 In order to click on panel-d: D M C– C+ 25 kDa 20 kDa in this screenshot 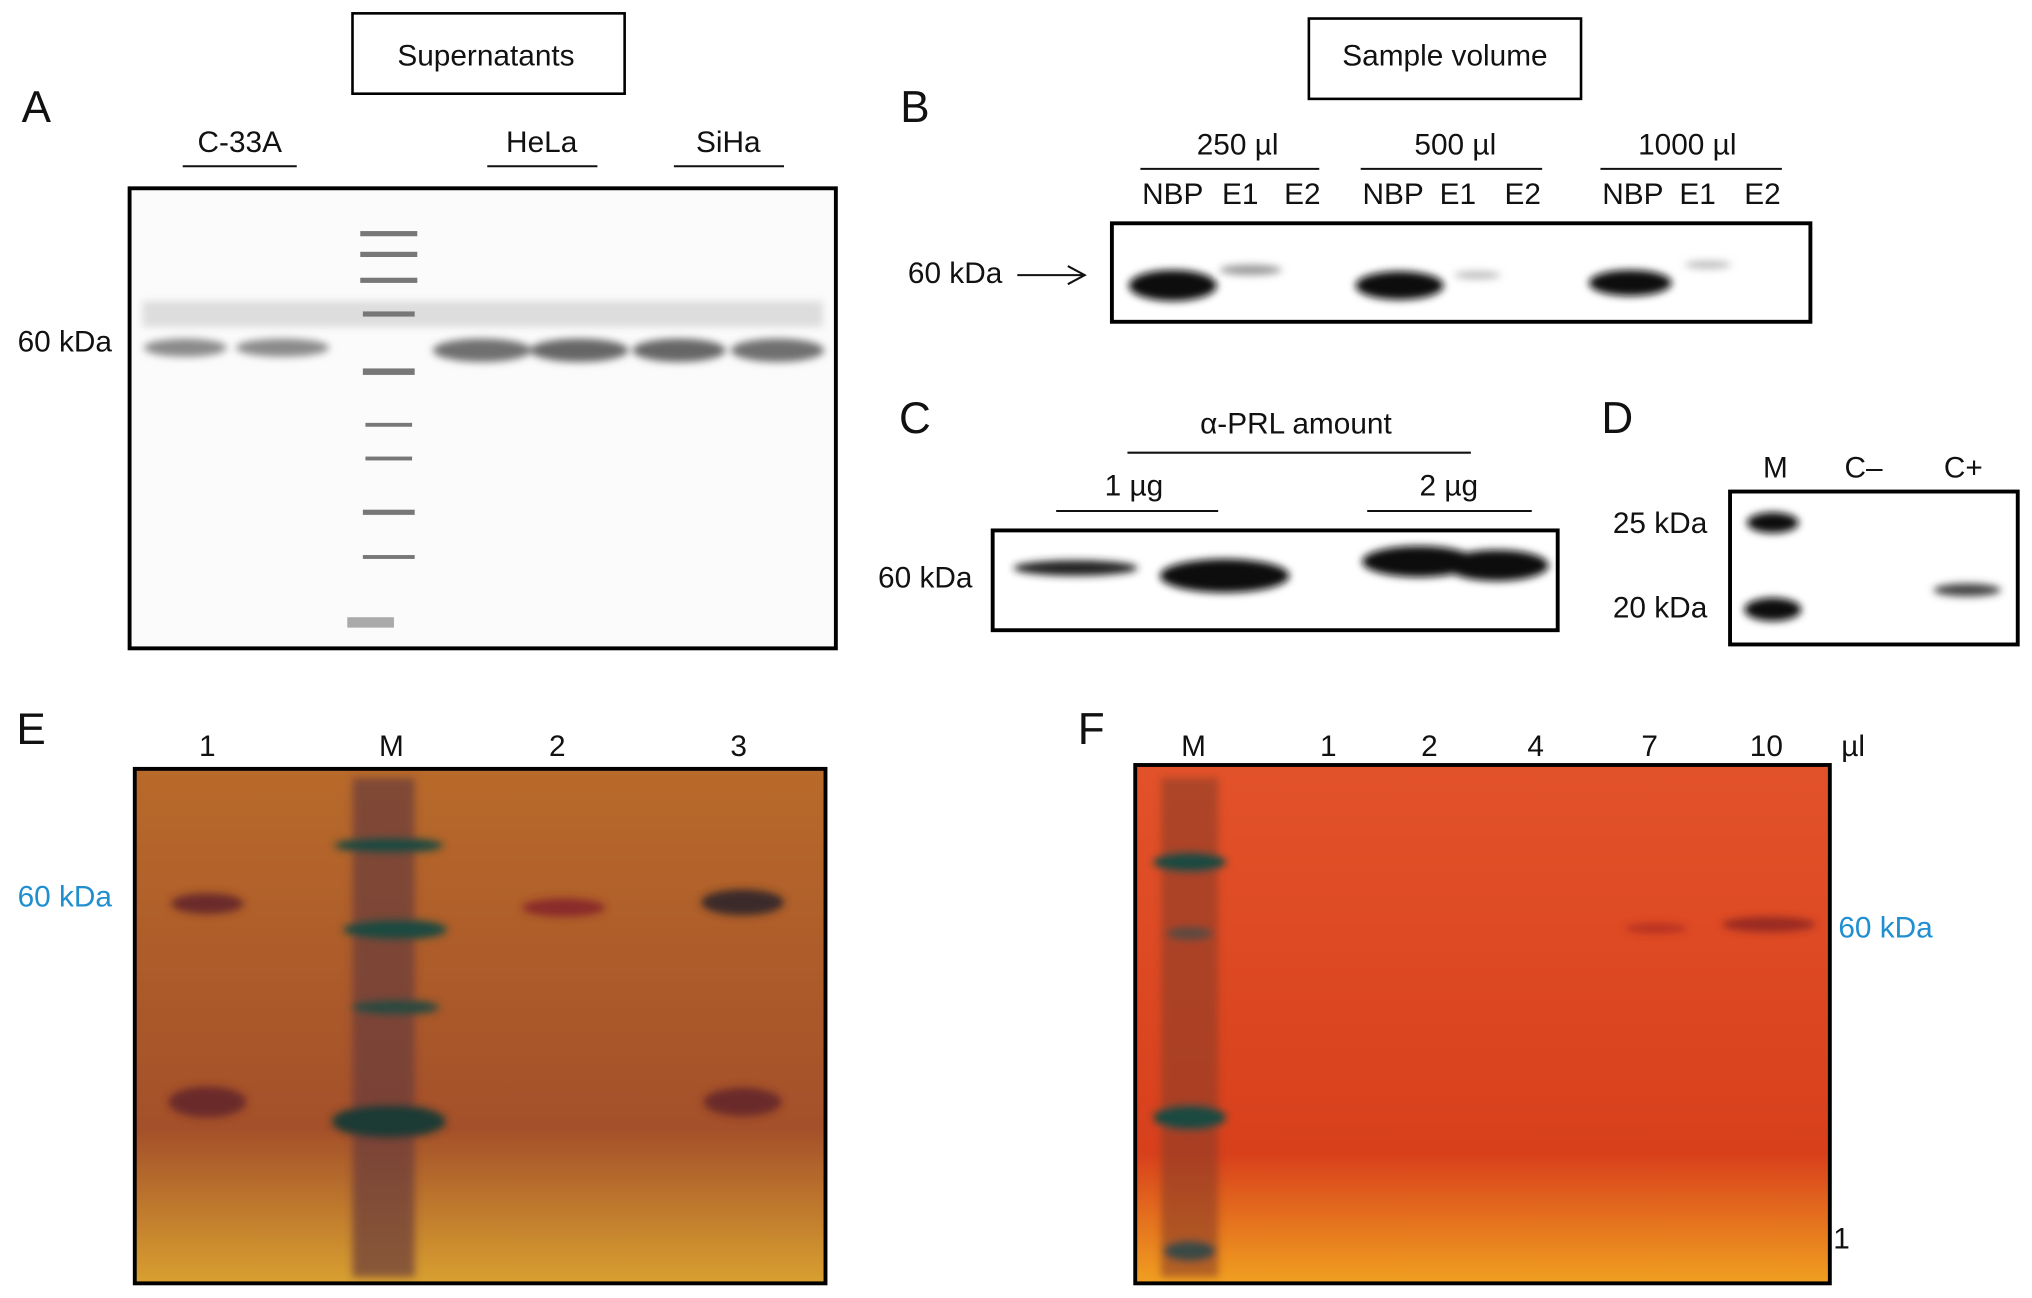, I will do `click(1810, 520)`.